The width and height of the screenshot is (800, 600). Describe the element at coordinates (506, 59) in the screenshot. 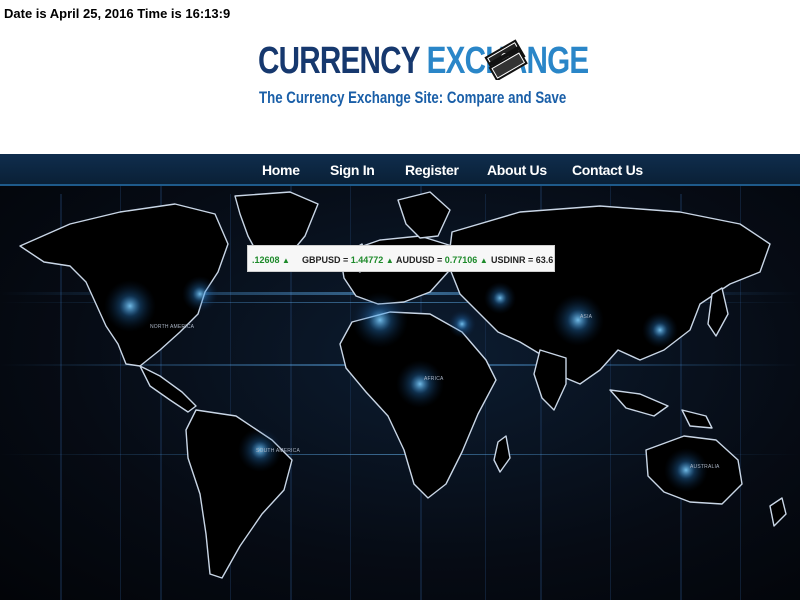

I see `money-stack-icon` at that location.